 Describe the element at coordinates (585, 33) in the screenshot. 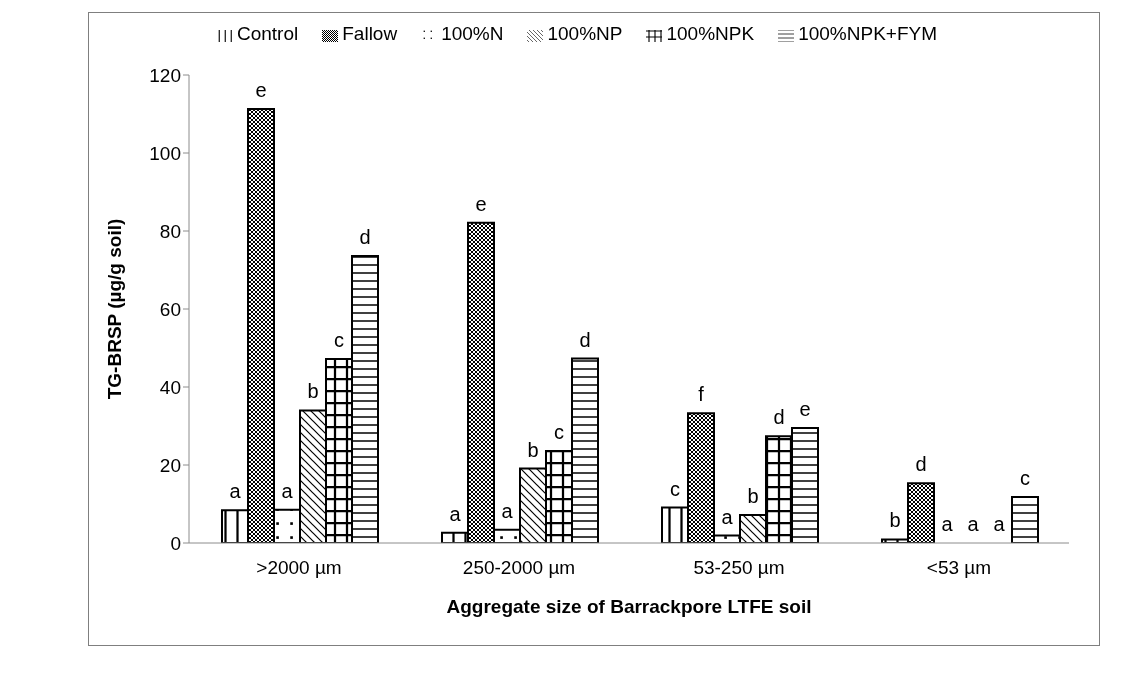

I see `legend-label: 100%NP` at that location.